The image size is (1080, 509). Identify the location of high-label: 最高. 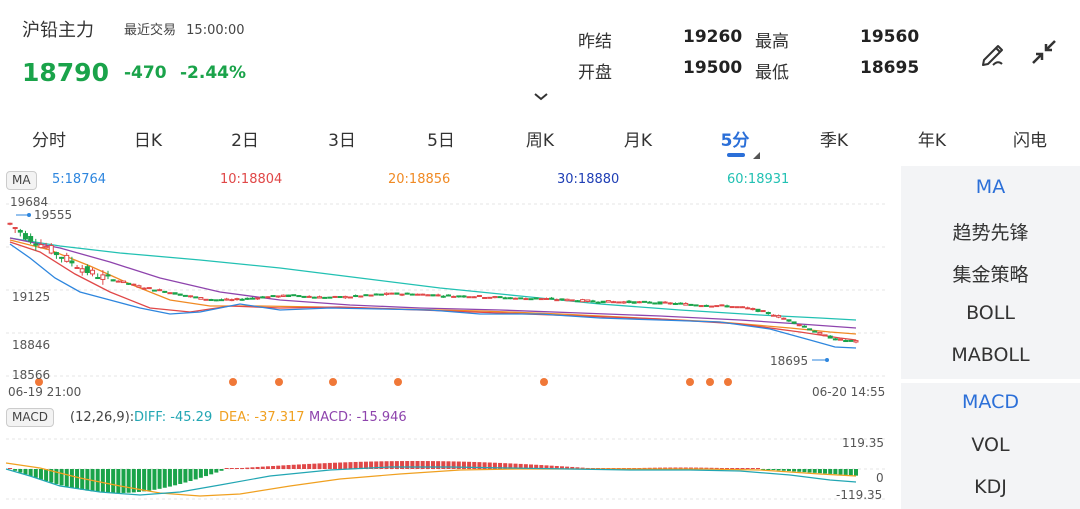
(772, 42).